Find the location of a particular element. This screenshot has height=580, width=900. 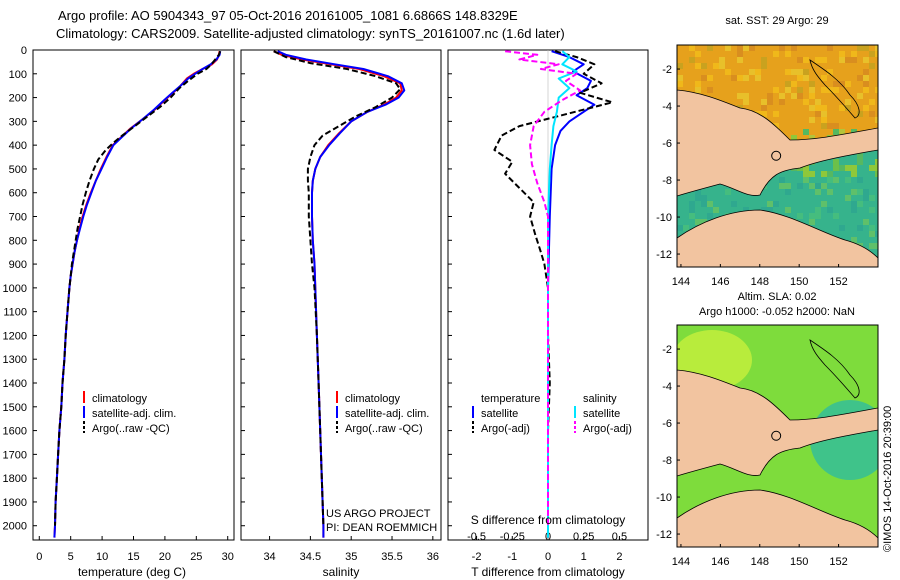

depth-tick-label: 100 is located at coordinates (18, 75).